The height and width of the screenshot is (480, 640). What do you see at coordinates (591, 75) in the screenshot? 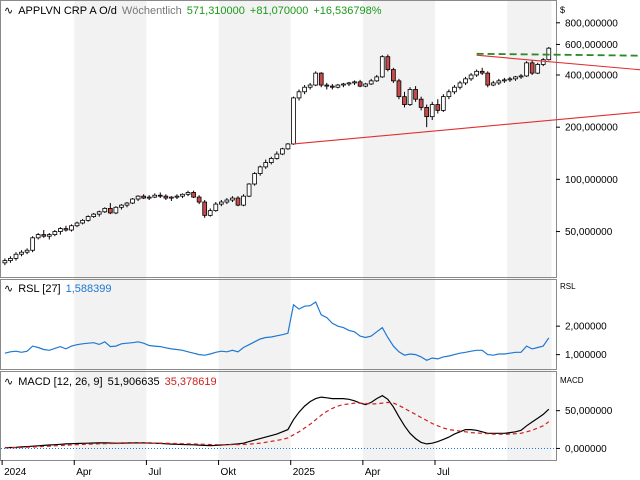
I see `price-tick-label: 400,000000` at bounding box center [591, 75].